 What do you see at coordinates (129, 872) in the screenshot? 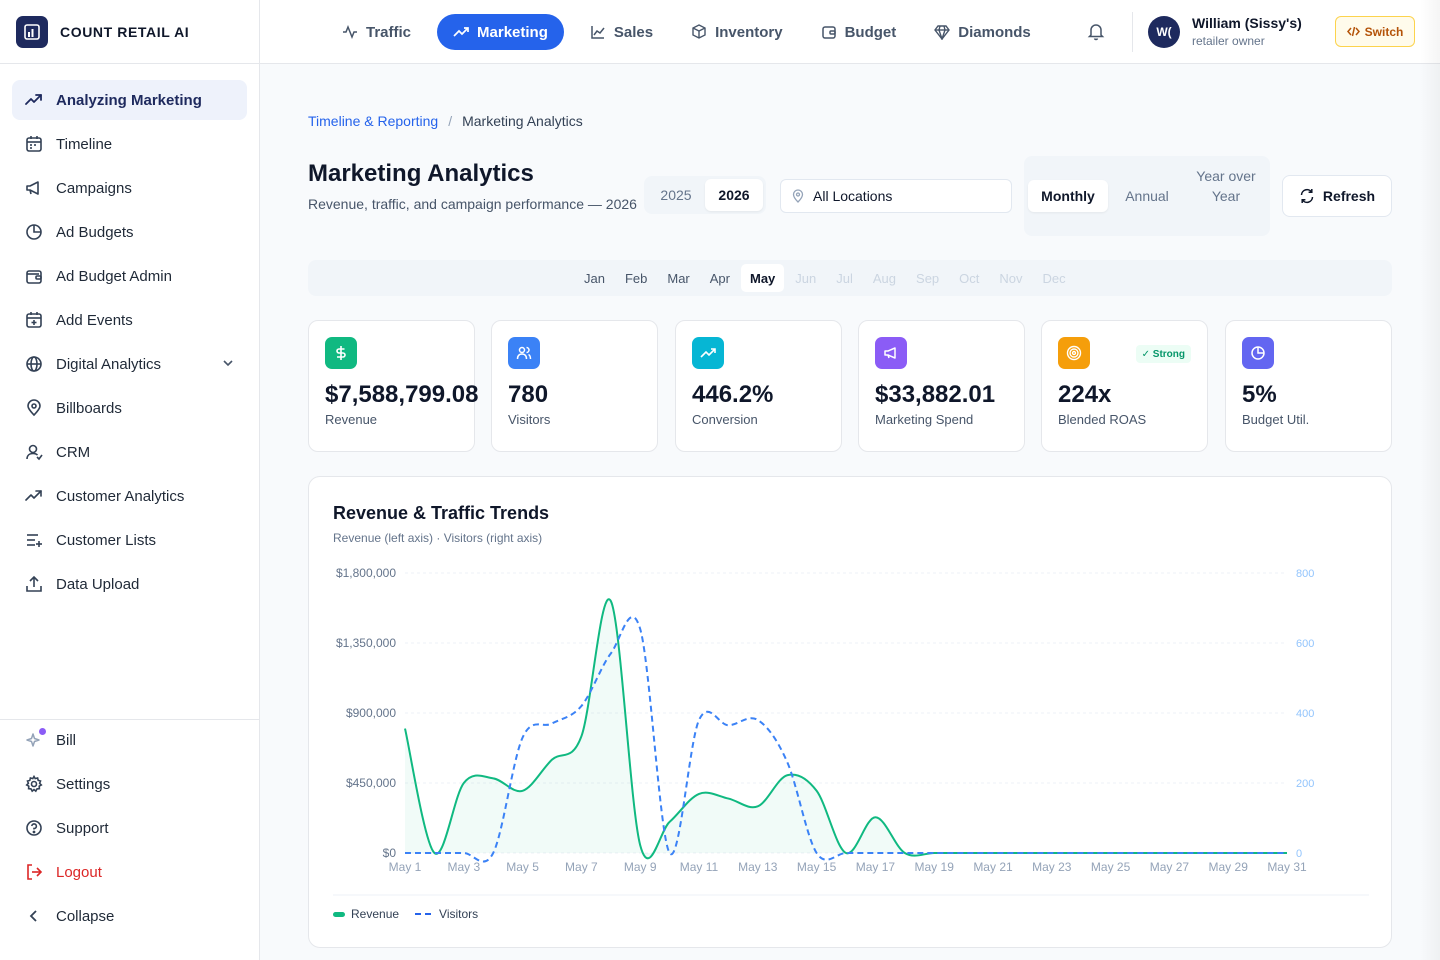
I see `sidebar-item-logout: Logout` at bounding box center [129, 872].